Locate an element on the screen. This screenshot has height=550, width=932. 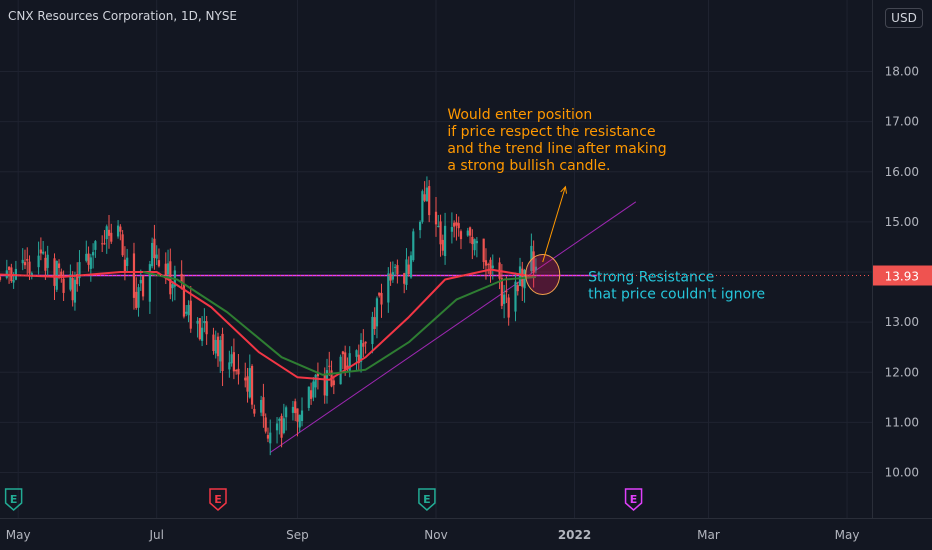
earnings-badge is located at coordinates (13, 499).